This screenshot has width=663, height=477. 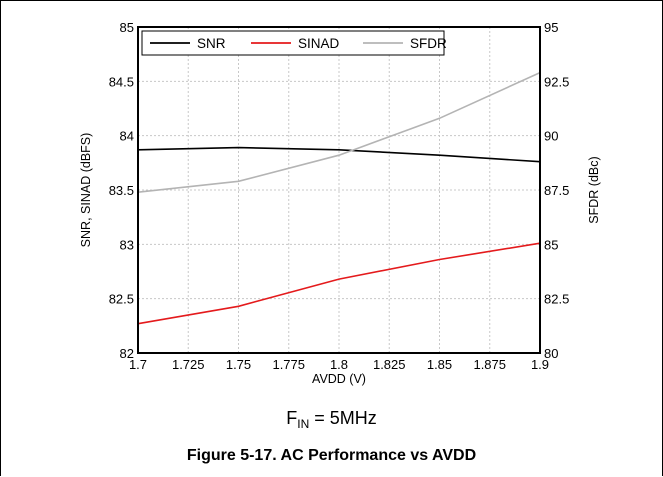 I want to click on legend-label-snr: SNR, so click(x=211, y=43).